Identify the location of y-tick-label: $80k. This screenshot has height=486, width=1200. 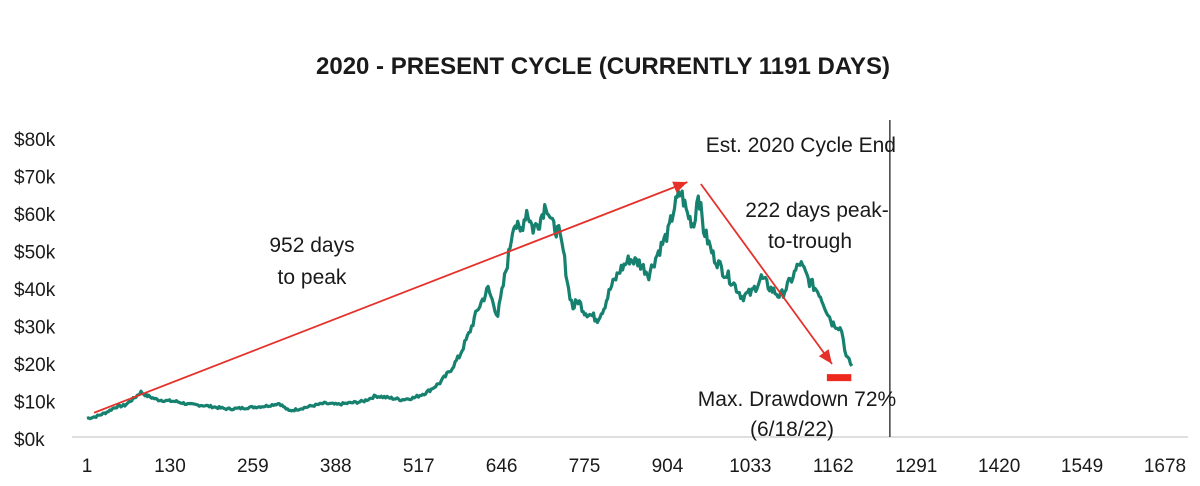
(35, 140).